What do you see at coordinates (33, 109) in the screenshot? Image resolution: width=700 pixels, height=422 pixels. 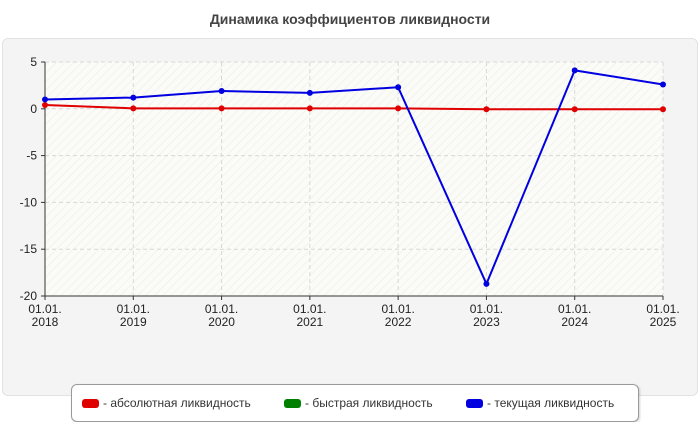 I see `y-tick-label: 0` at bounding box center [33, 109].